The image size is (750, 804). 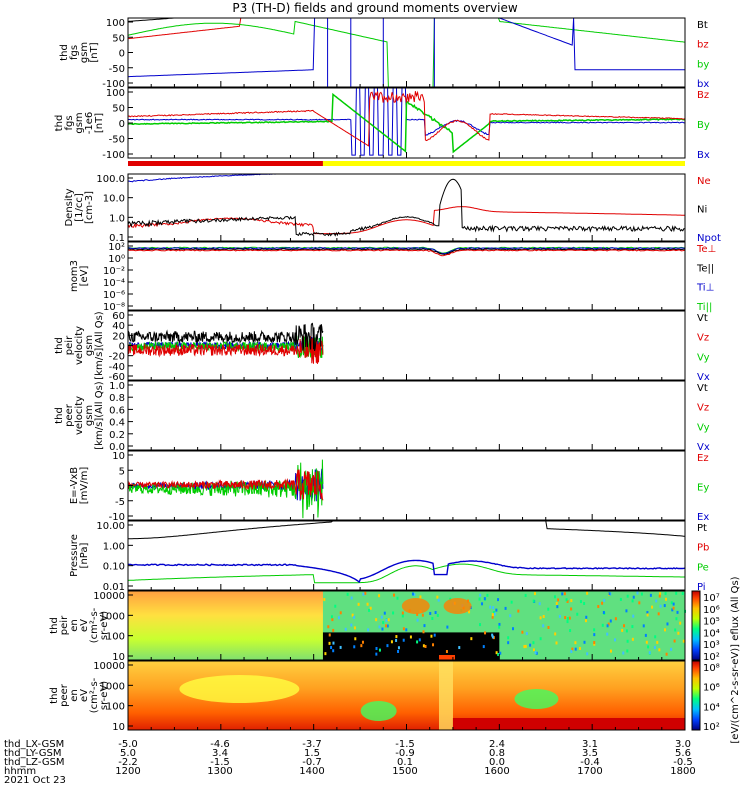 I want to click on footer-value: 1200, so click(x=127, y=771).